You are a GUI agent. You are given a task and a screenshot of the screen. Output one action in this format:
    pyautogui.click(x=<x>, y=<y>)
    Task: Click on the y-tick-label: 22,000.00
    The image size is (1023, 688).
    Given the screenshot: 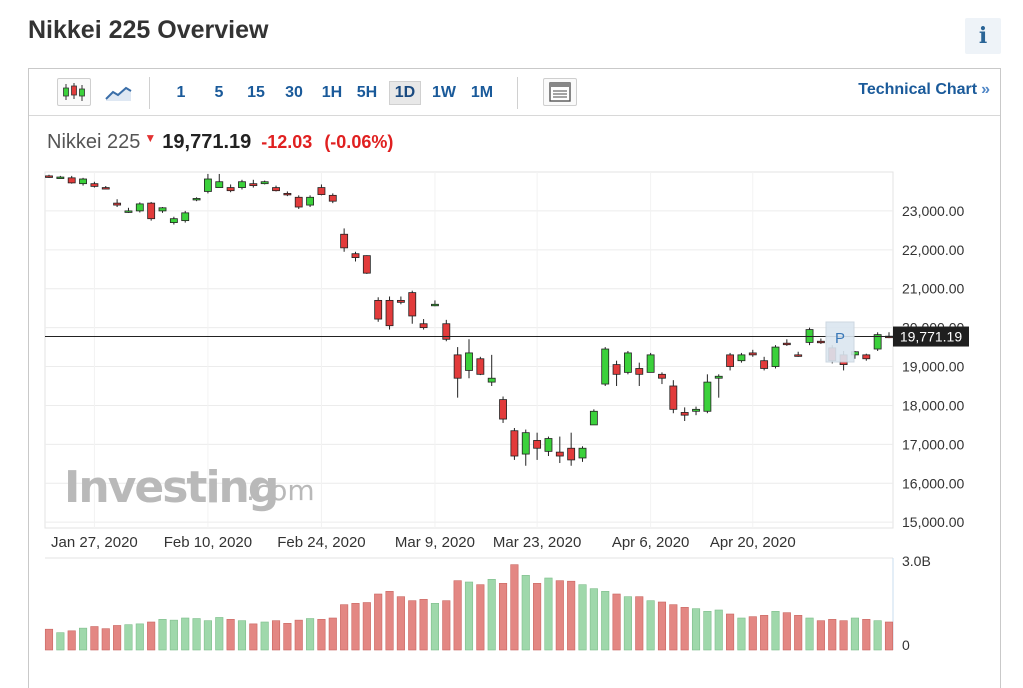 What is the action you would take?
    pyautogui.click(x=933, y=250)
    